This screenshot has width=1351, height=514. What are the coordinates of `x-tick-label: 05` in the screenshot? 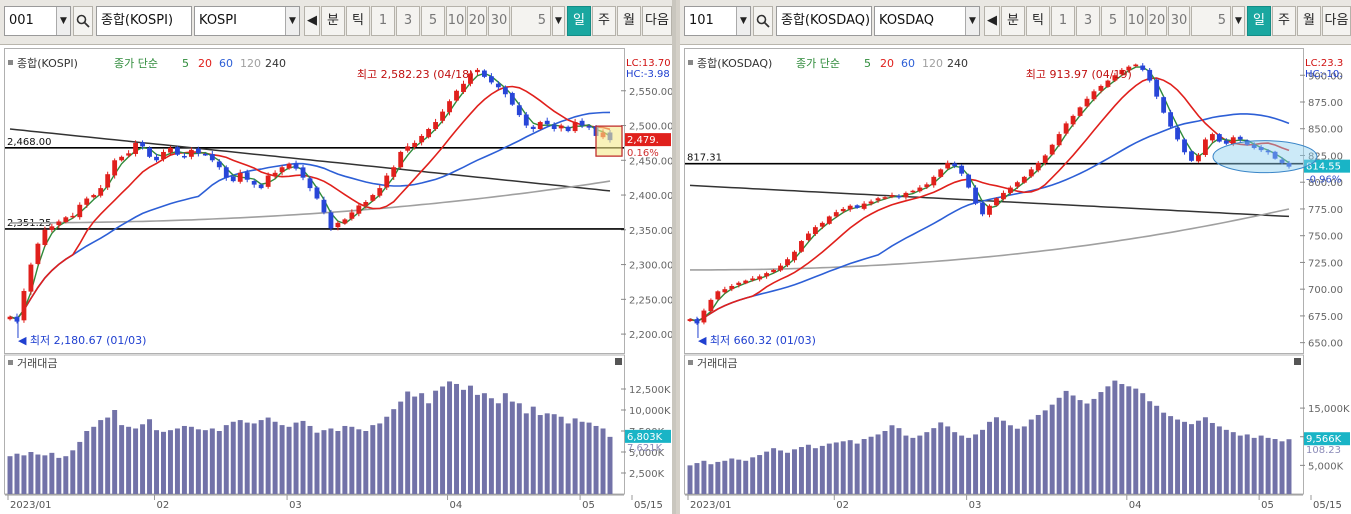 It's located at (1267, 505).